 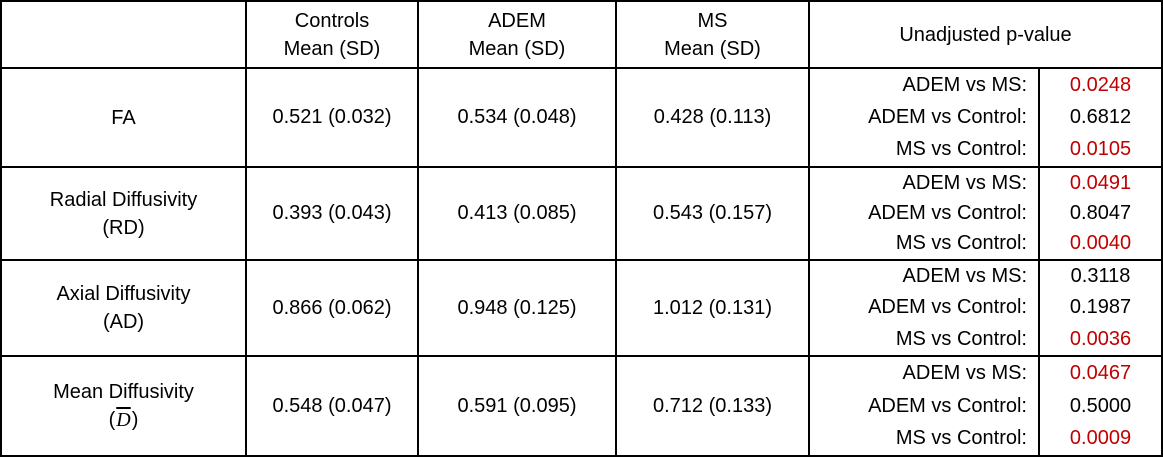 I want to click on ms-mean-rd: 0.543 (0.157), so click(x=711, y=212).